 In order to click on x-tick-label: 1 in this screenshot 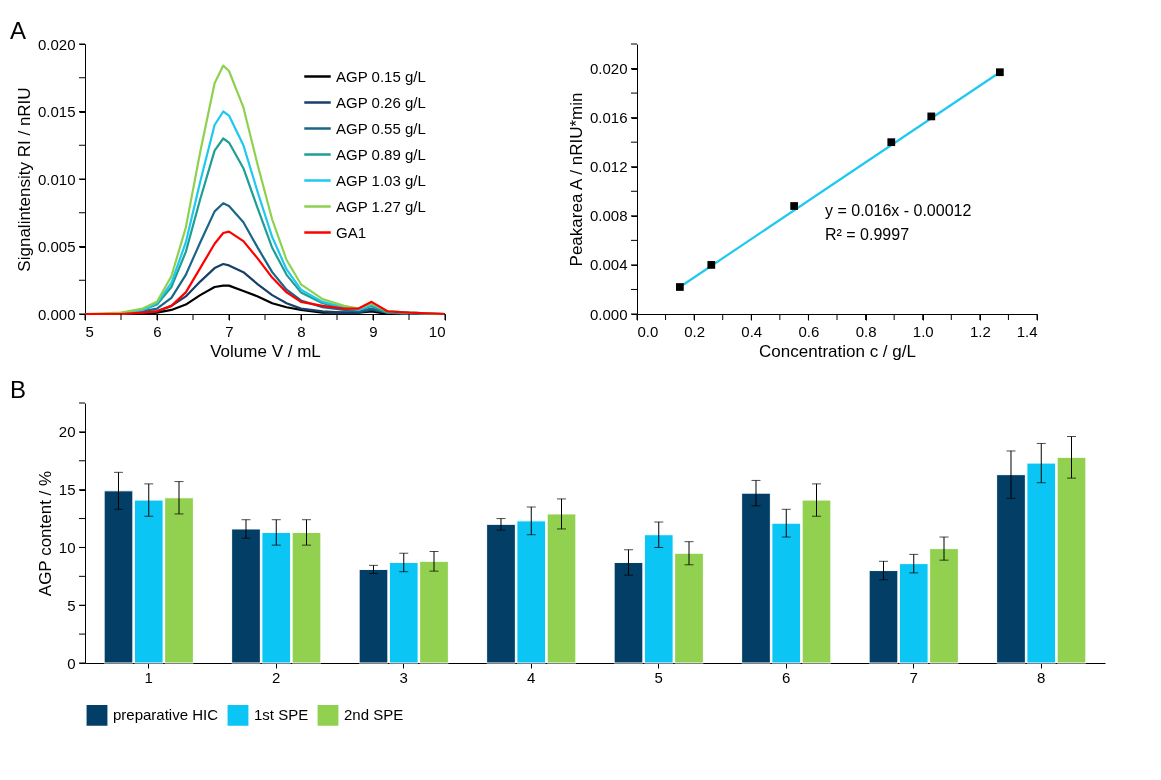, I will do `click(148, 677)`.